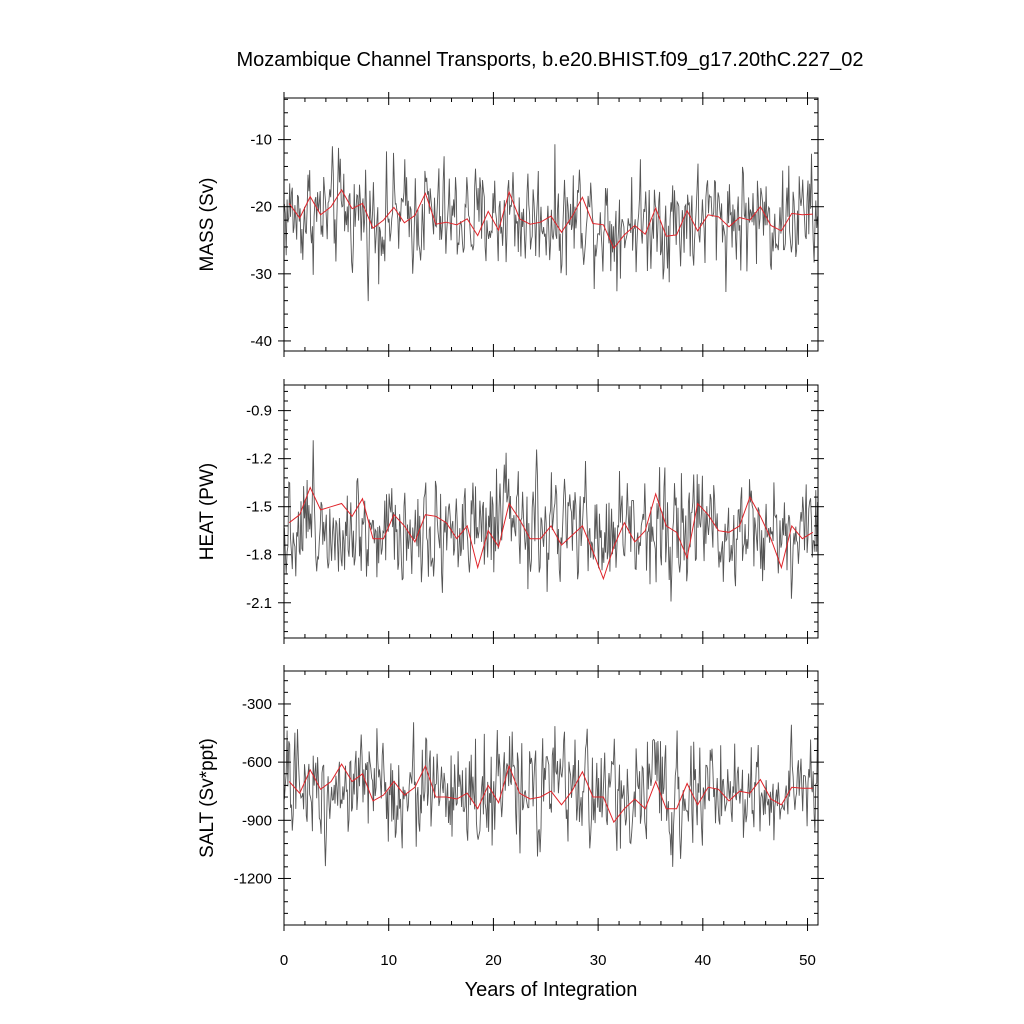 The image size is (1024, 1024). Describe the element at coordinates (284, 960) in the screenshot. I see `x-tick-label: 0` at that location.